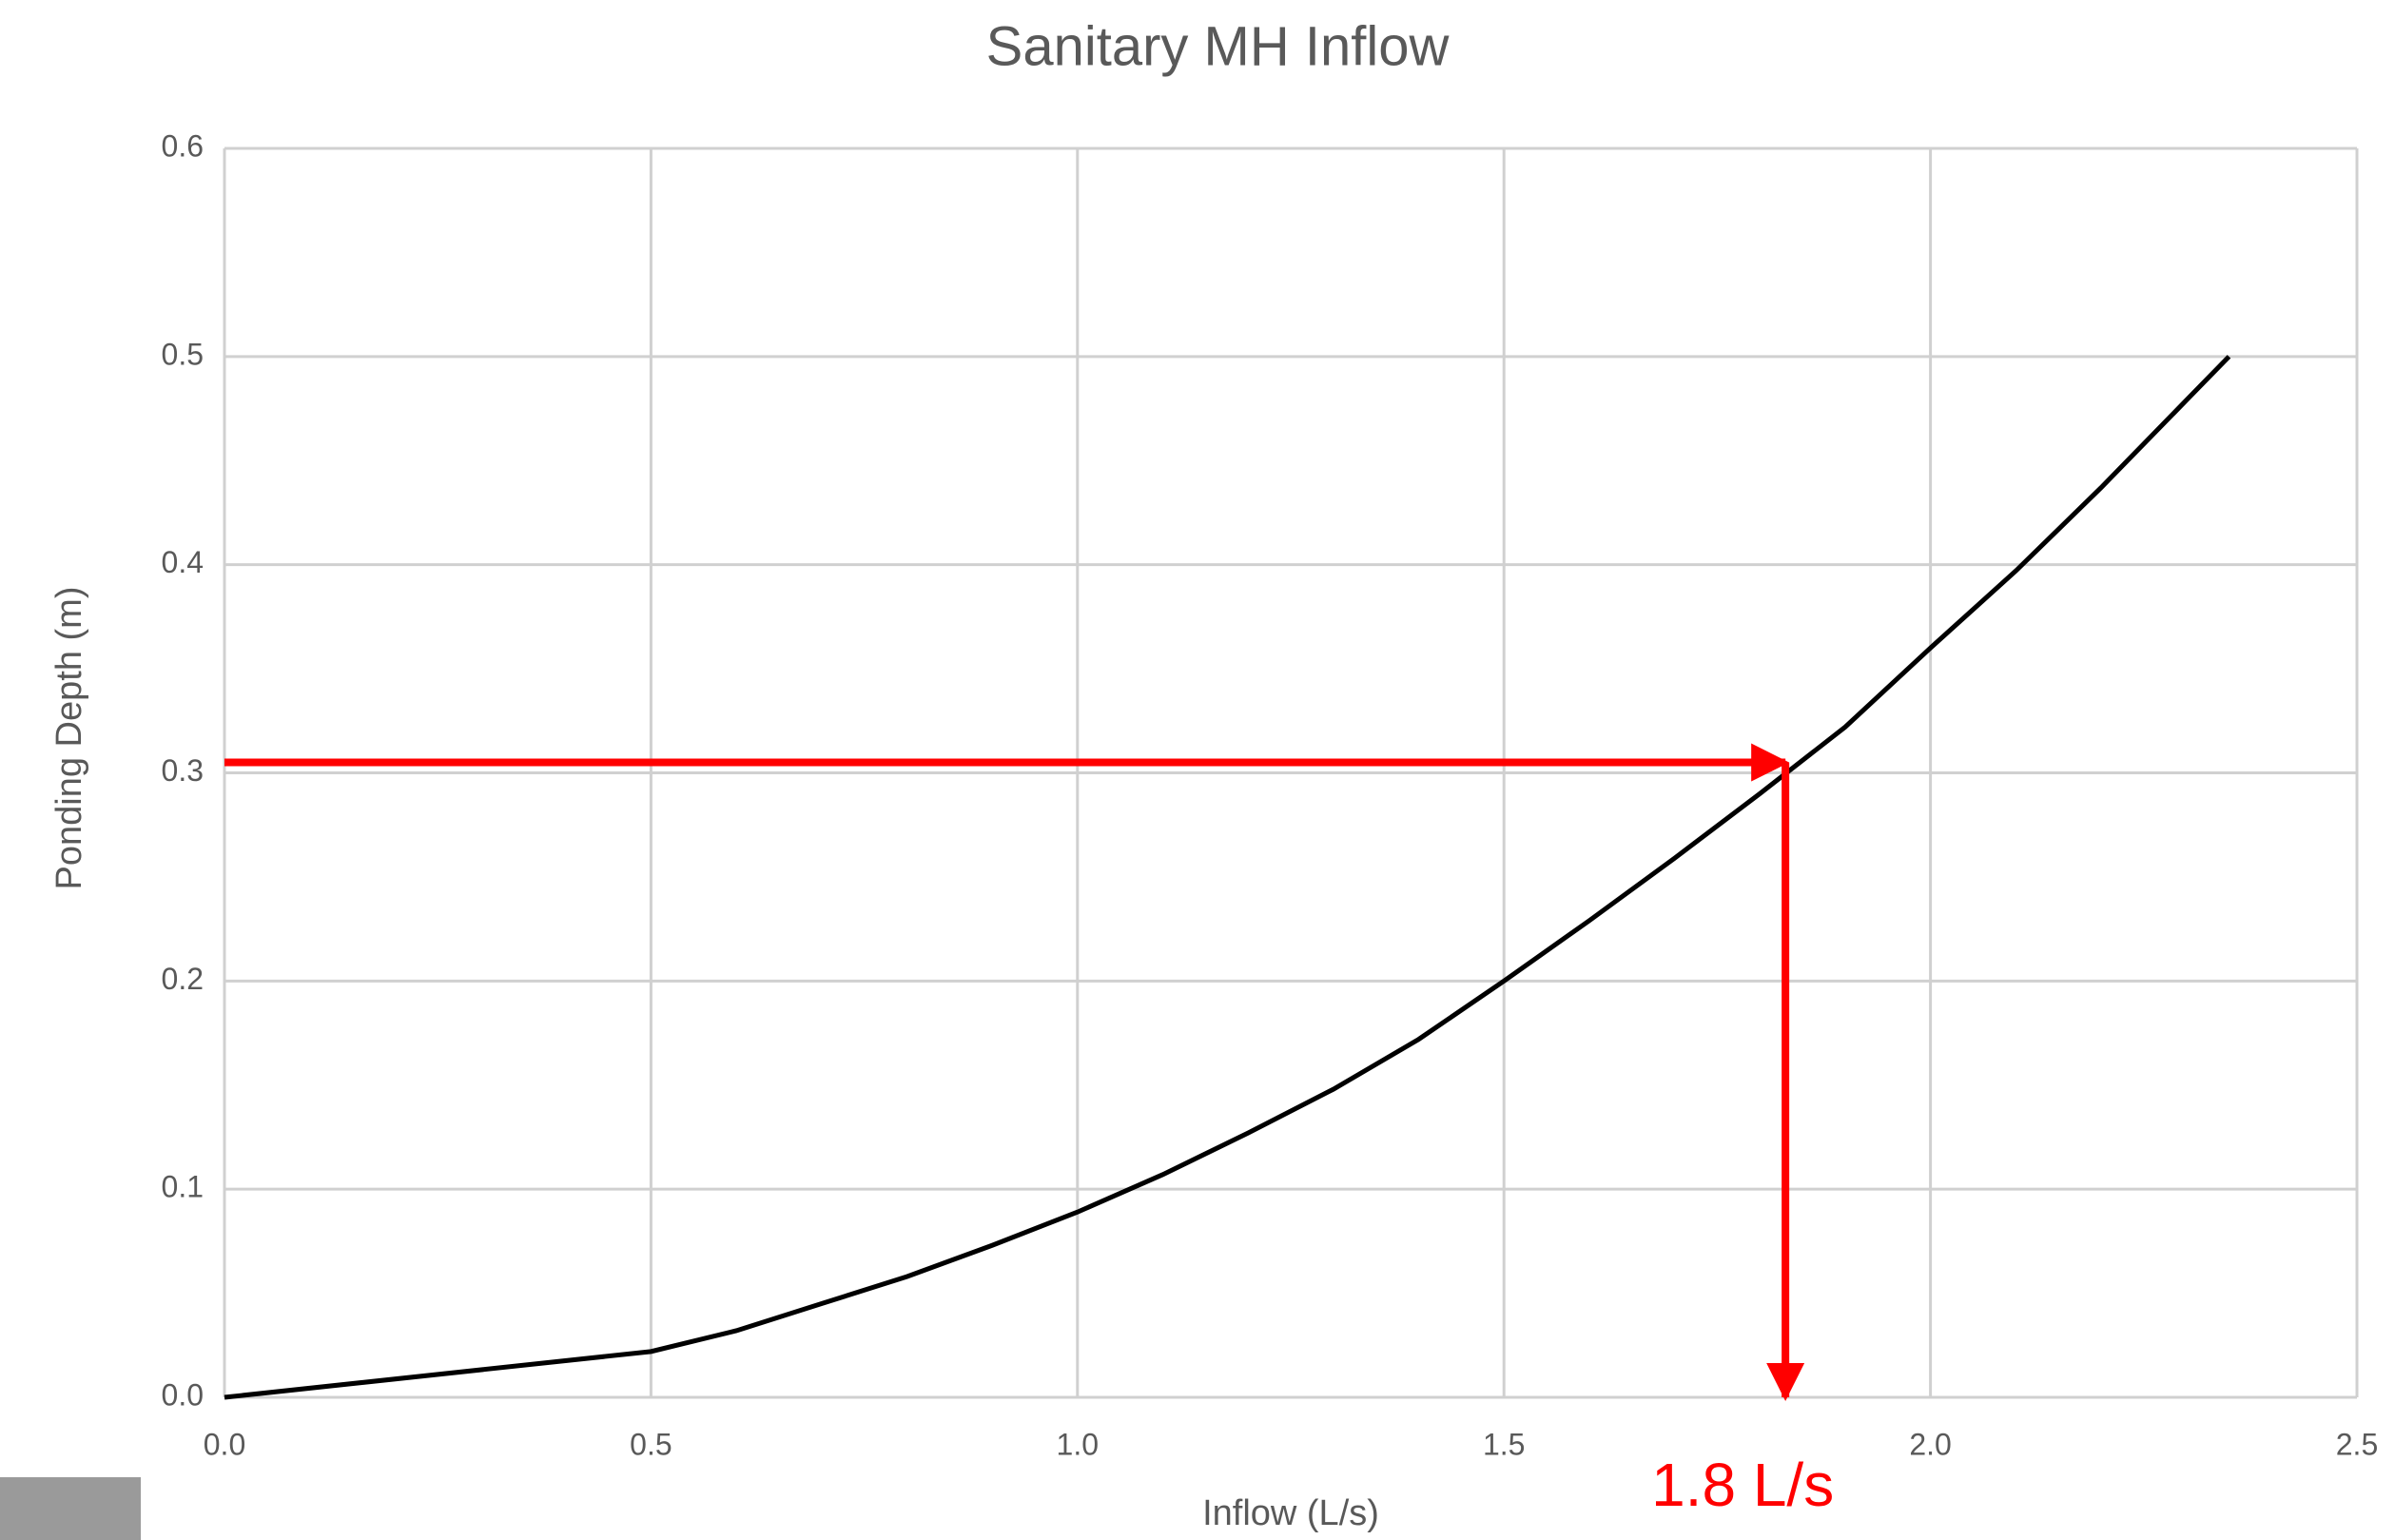 The image size is (2395, 1540). Describe the element at coordinates (1290, 1513) in the screenshot. I see `x-axis-label: Inflow (L/s)` at that location.